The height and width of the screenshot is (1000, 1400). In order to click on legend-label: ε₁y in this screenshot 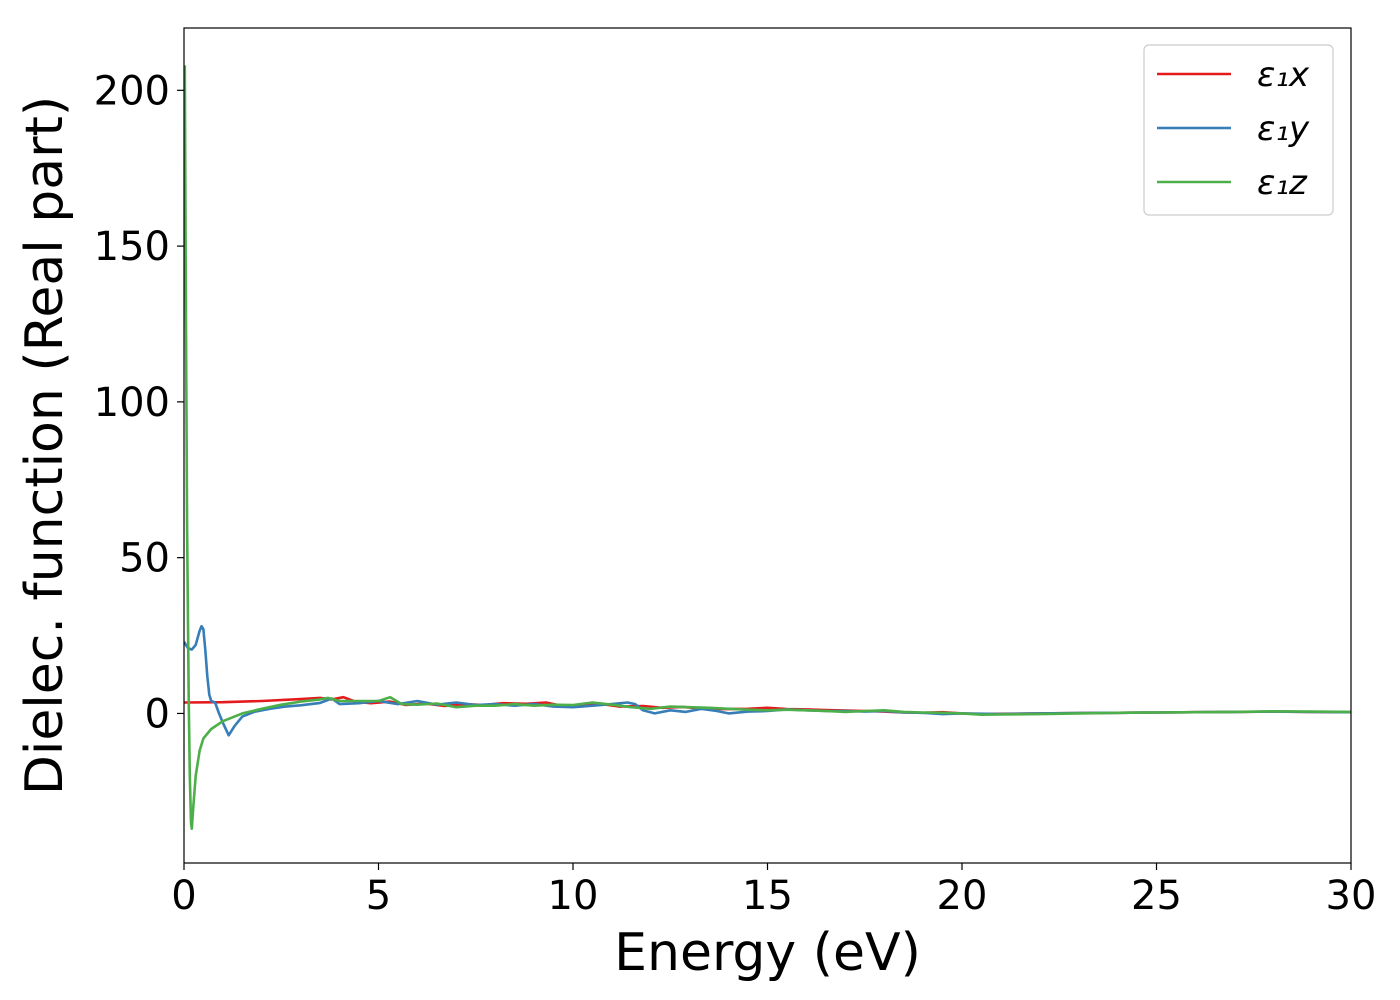, I will do `click(1283, 129)`.